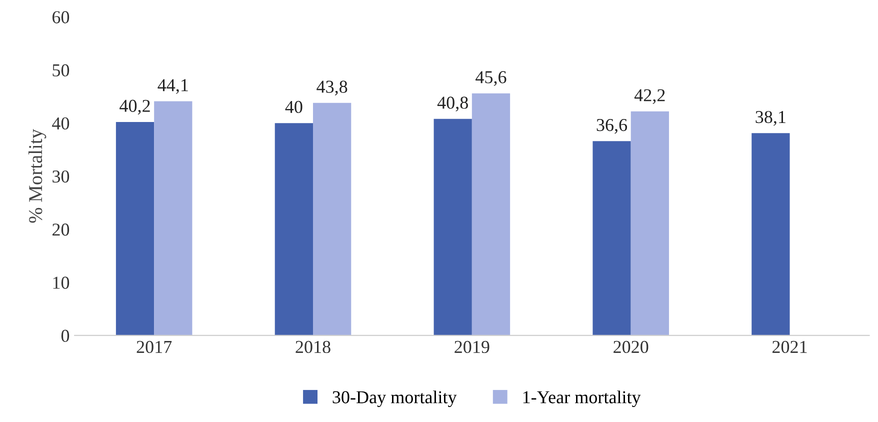 Image resolution: width=878 pixels, height=422 pixels. What do you see at coordinates (65, 336) in the screenshot?
I see `y-tick-label: 0` at bounding box center [65, 336].